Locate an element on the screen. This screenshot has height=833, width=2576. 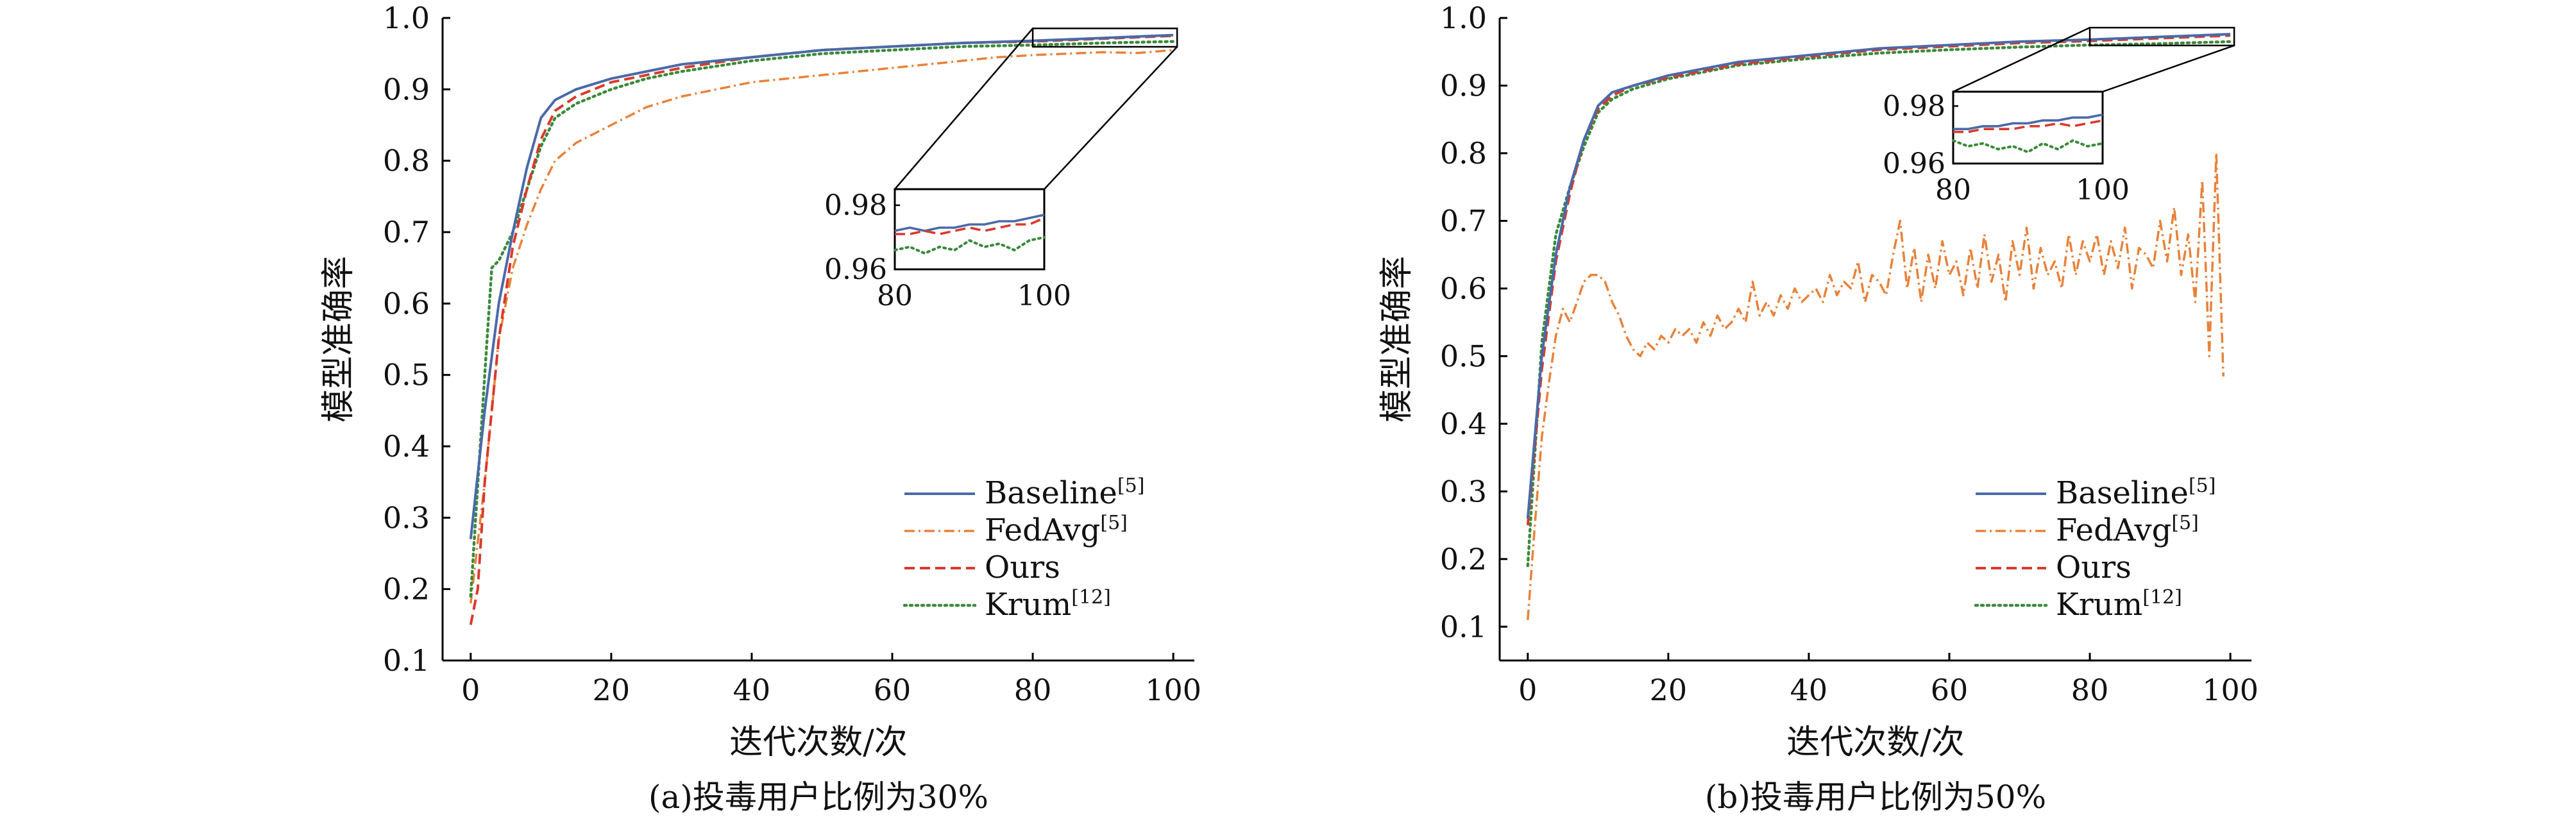
chart-caption: (a)投毒用户比例为30% is located at coordinates (818, 797).